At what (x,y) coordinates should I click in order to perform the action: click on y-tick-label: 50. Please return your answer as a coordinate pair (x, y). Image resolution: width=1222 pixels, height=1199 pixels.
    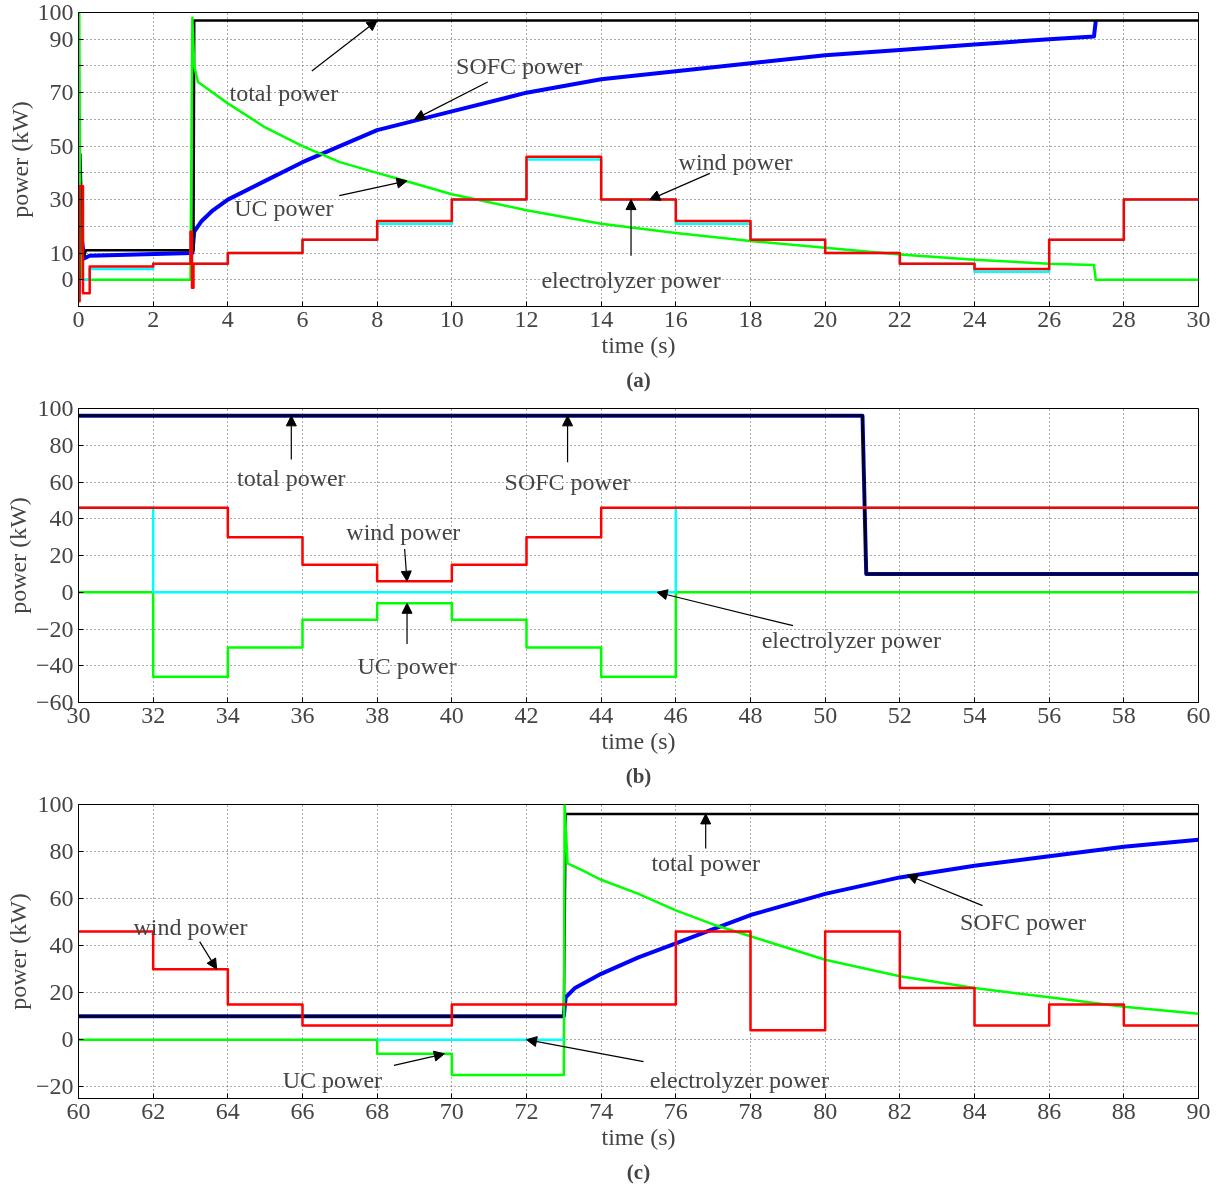
    Looking at the image, I should click on (61, 145).